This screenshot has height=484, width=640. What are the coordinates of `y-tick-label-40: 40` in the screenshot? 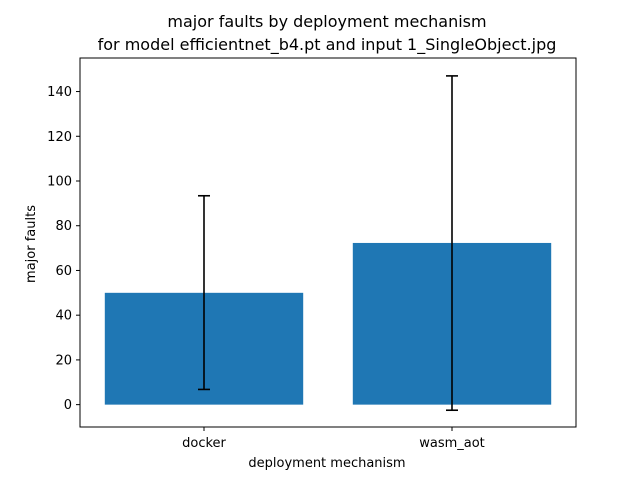 It's located at (63, 316).